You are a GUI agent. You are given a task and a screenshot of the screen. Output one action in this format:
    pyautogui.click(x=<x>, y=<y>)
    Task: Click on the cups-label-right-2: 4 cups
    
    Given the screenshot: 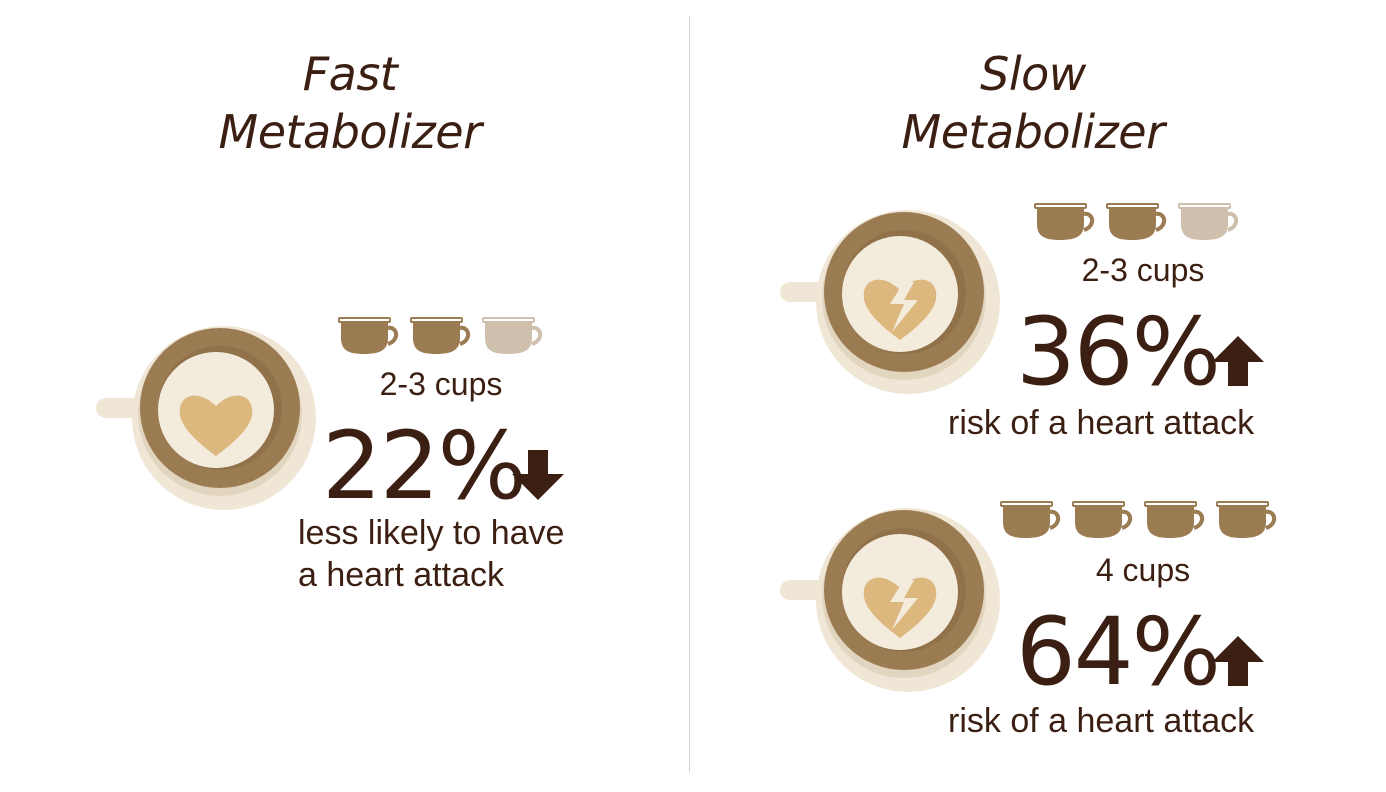 What is the action you would take?
    pyautogui.click(x=1143, y=570)
    